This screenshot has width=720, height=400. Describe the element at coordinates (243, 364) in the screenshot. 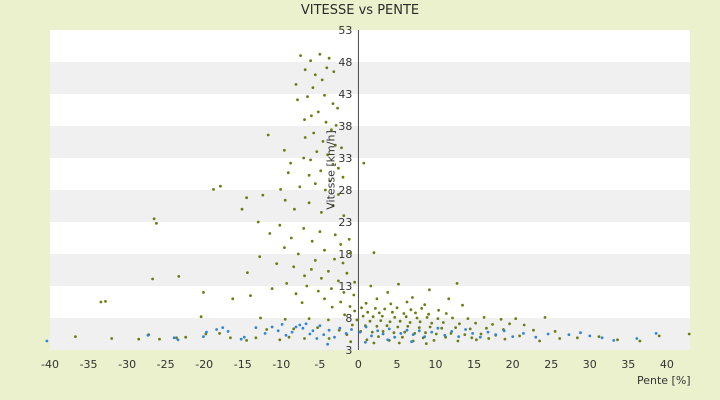

I see `x-tick-label: -15` at that location.